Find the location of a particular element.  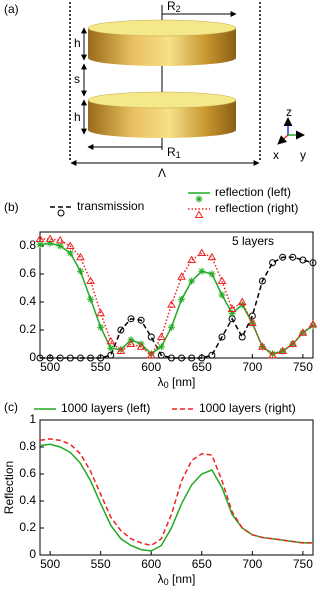

x-axis-label: λ0 [nm] is located at coordinates (177, 382).